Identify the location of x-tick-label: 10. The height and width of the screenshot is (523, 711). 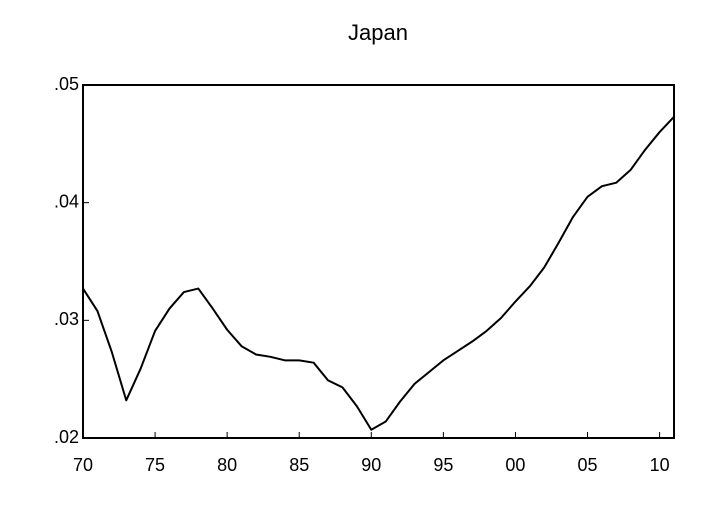
(660, 465).